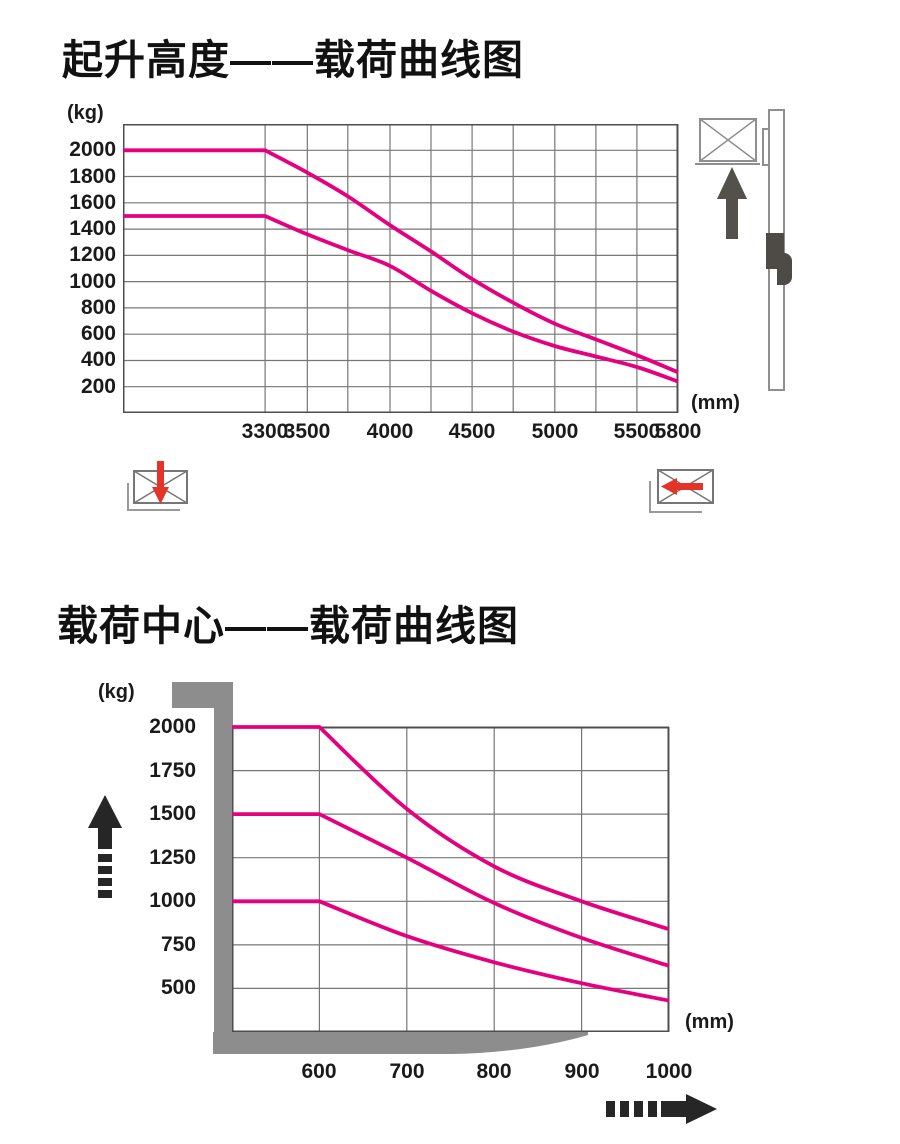 This screenshot has width=900, height=1144. What do you see at coordinates (98, 333) in the screenshot?
I see `y-tick-label: 600` at bounding box center [98, 333].